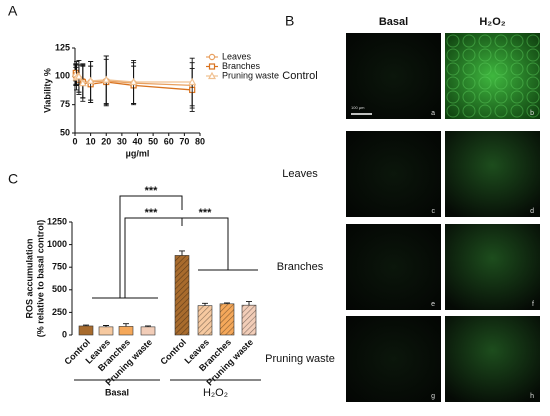  I want to click on group-label: Basal, so click(117, 392).